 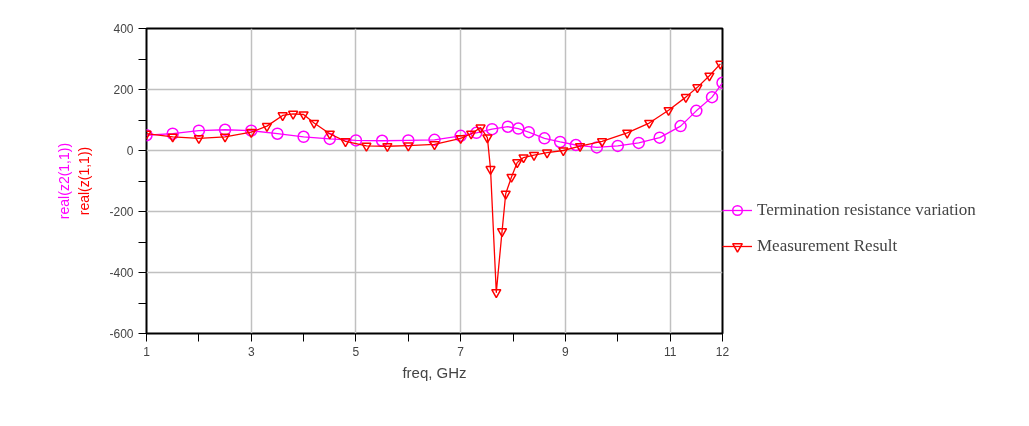 What do you see at coordinates (63, 181) in the screenshot?
I see `y-axis-title: real(z2(1,1))` at bounding box center [63, 181].